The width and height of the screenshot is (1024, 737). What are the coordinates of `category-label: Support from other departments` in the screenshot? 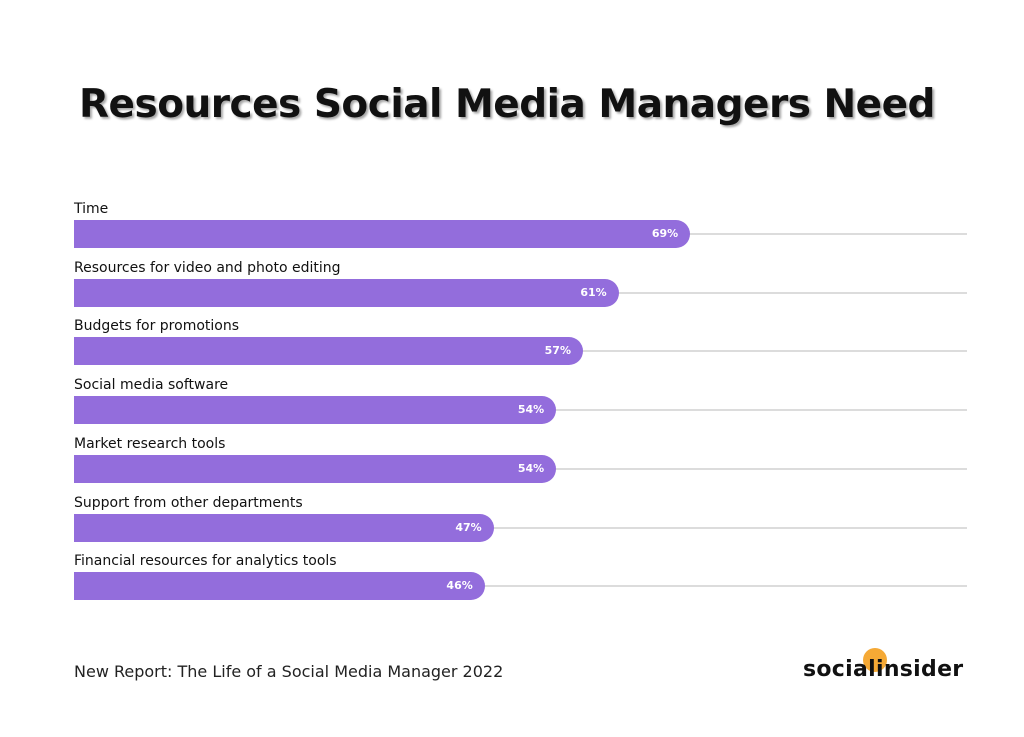 It's located at (188, 502).